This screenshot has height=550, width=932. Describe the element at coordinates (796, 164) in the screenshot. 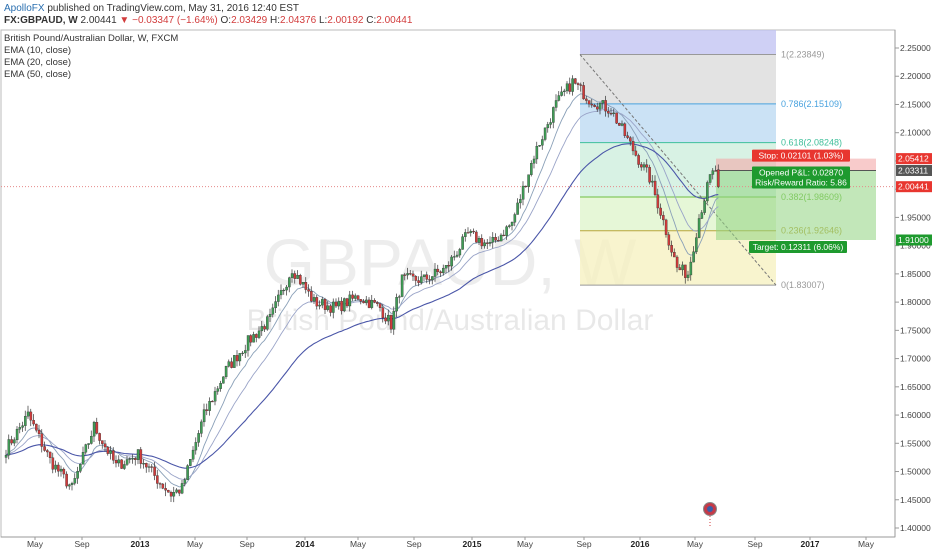

I see `stop-zone` at that location.